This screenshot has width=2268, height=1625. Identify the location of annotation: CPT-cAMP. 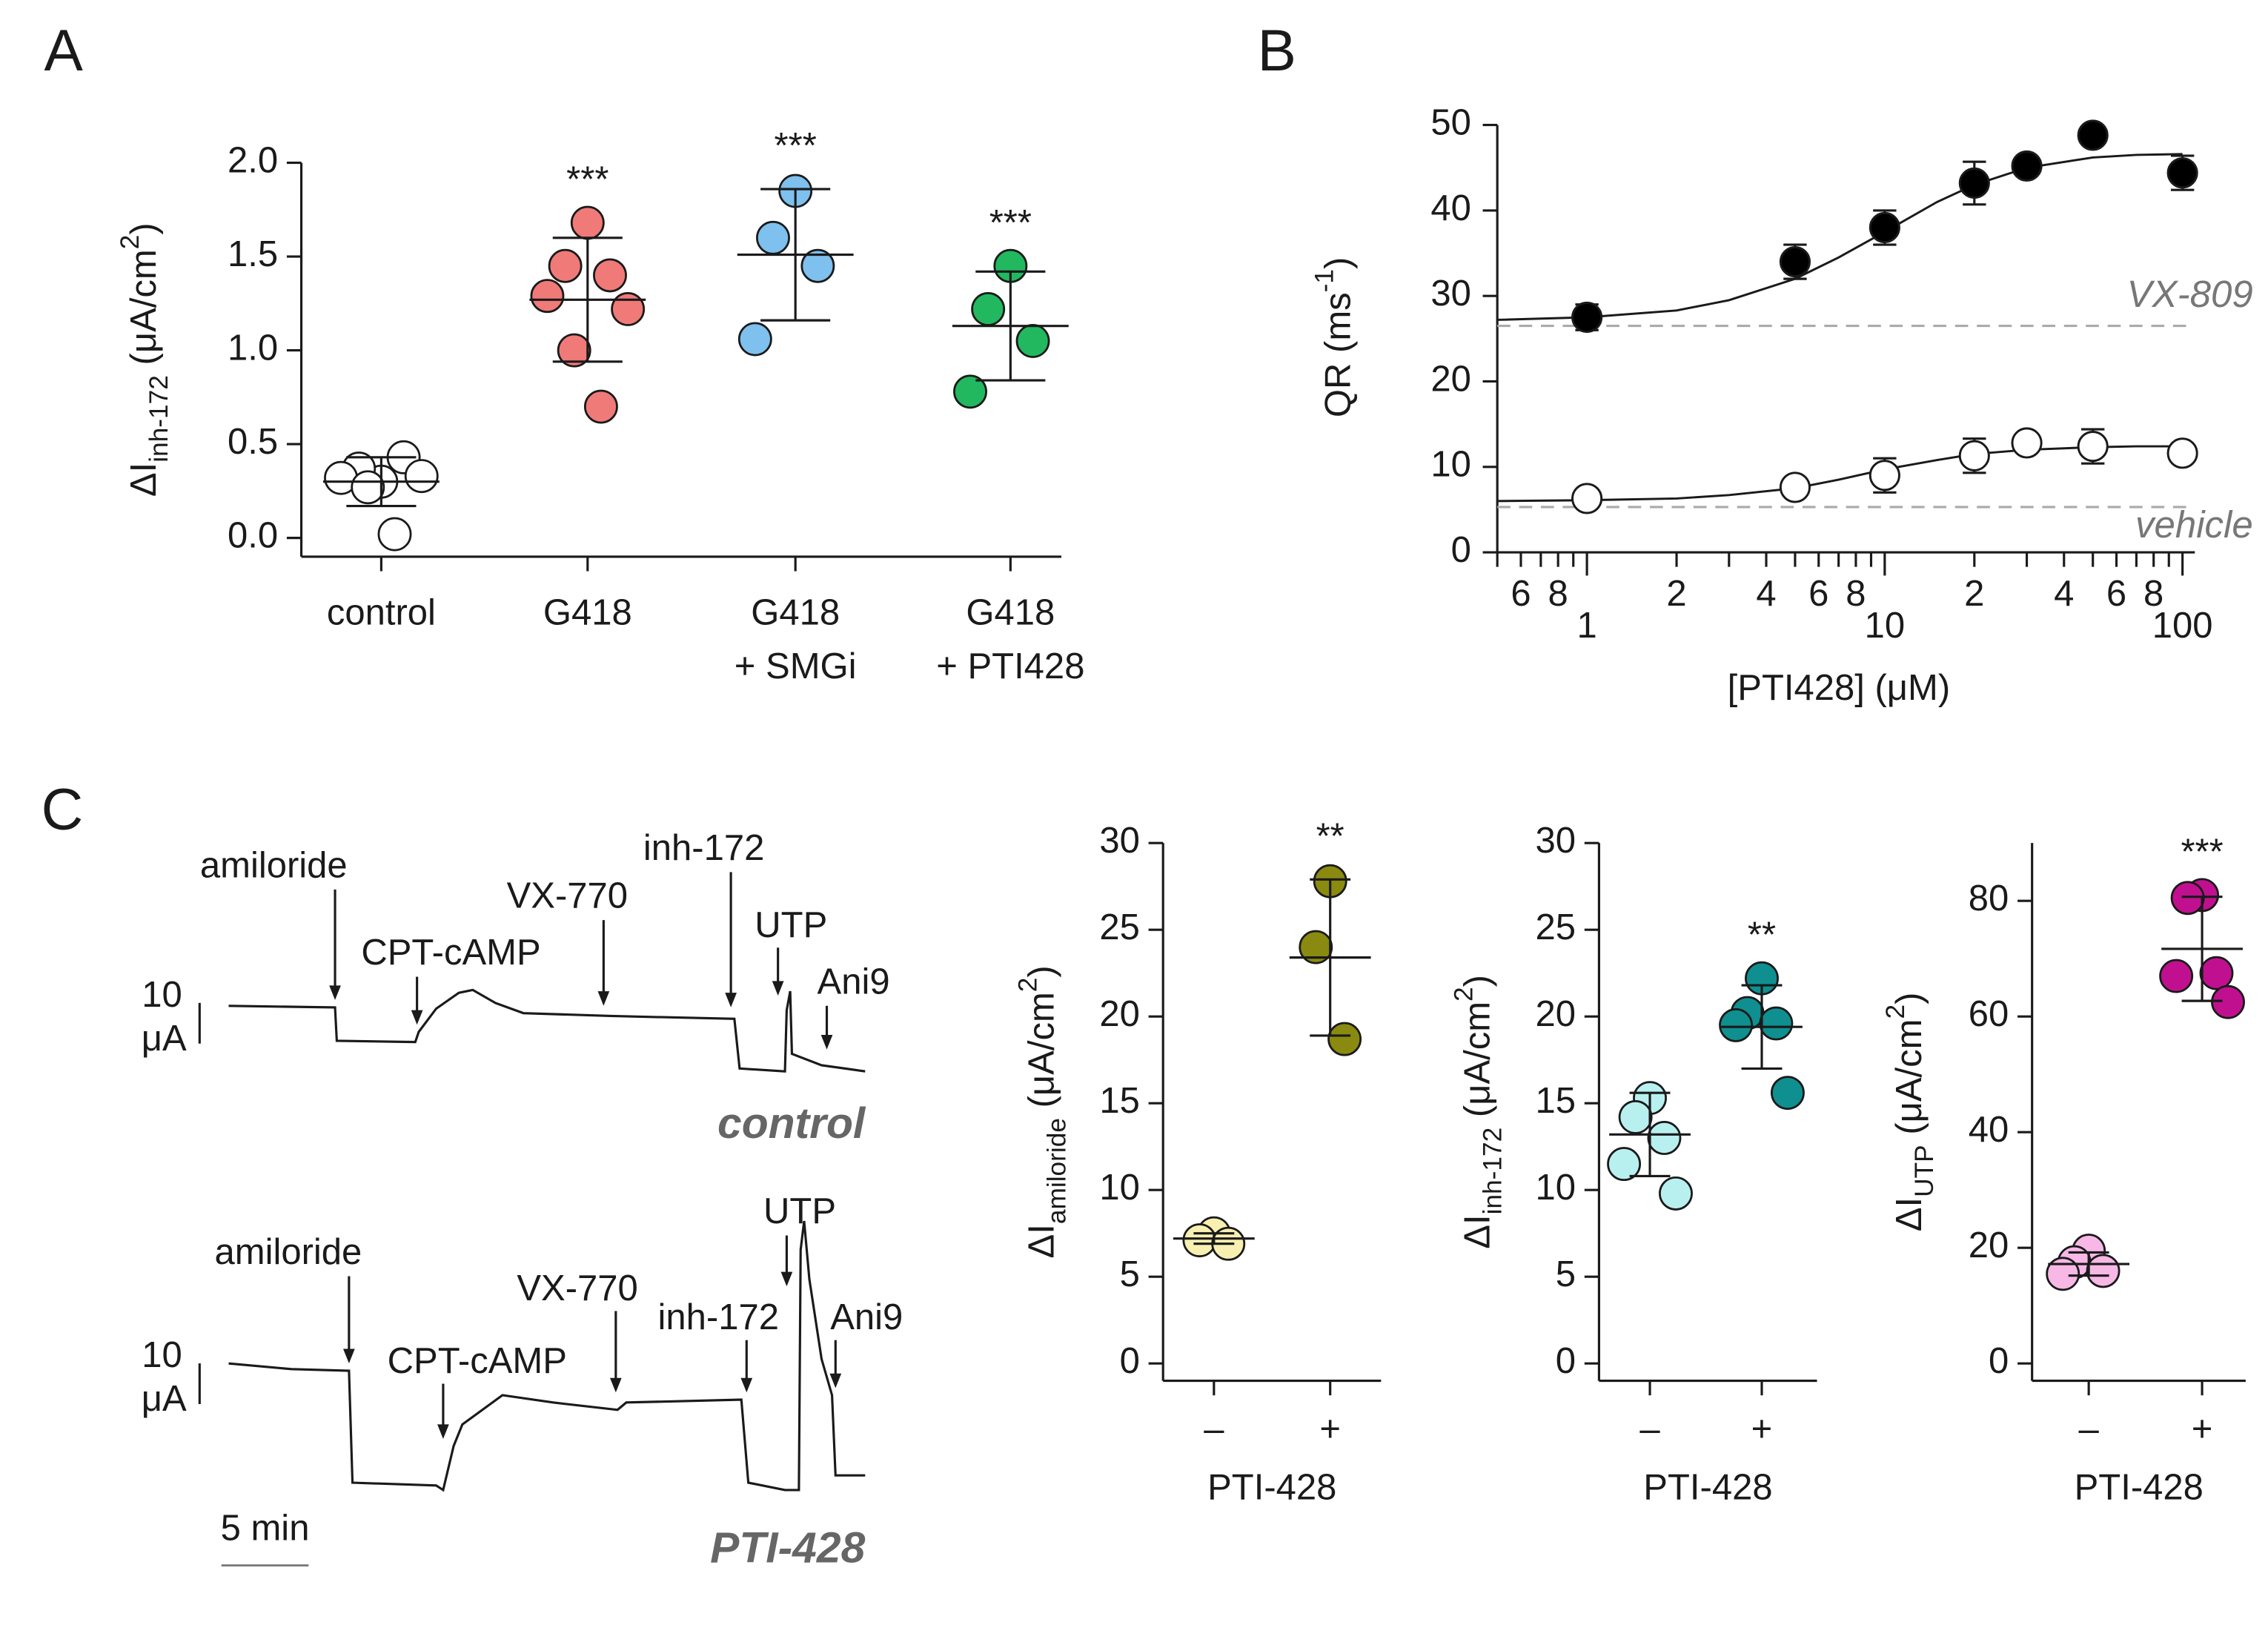
(451, 953).